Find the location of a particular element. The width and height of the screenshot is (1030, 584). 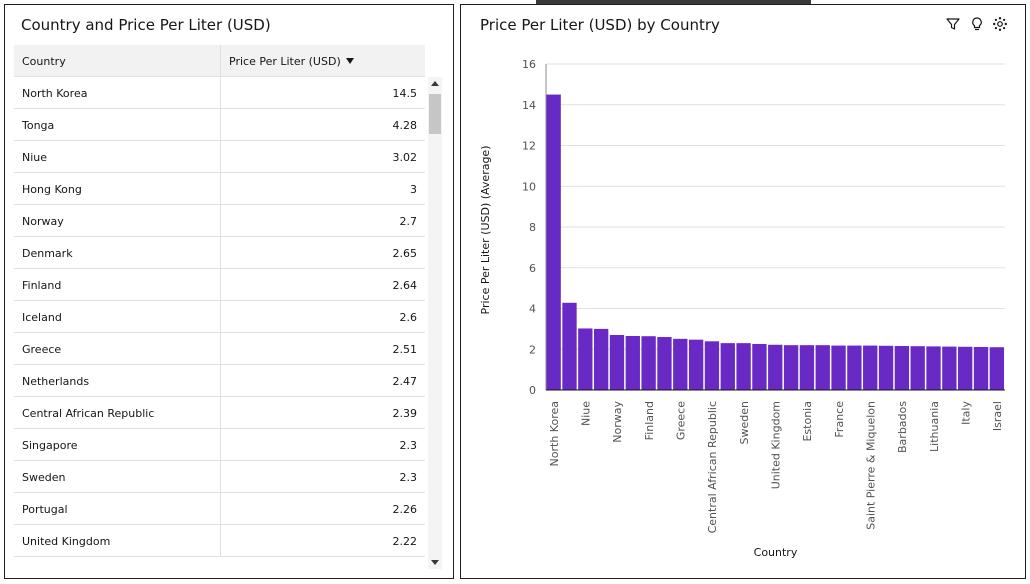

filter-icon is located at coordinates (953, 24).